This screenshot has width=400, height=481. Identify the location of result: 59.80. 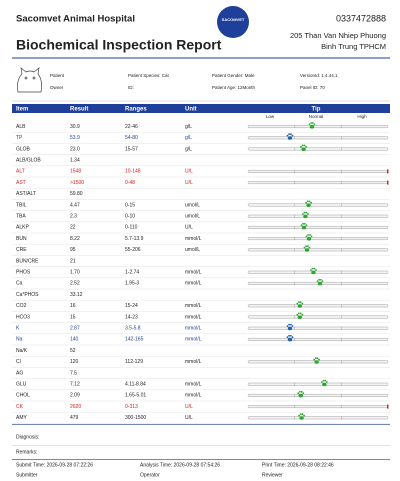
(76, 194).